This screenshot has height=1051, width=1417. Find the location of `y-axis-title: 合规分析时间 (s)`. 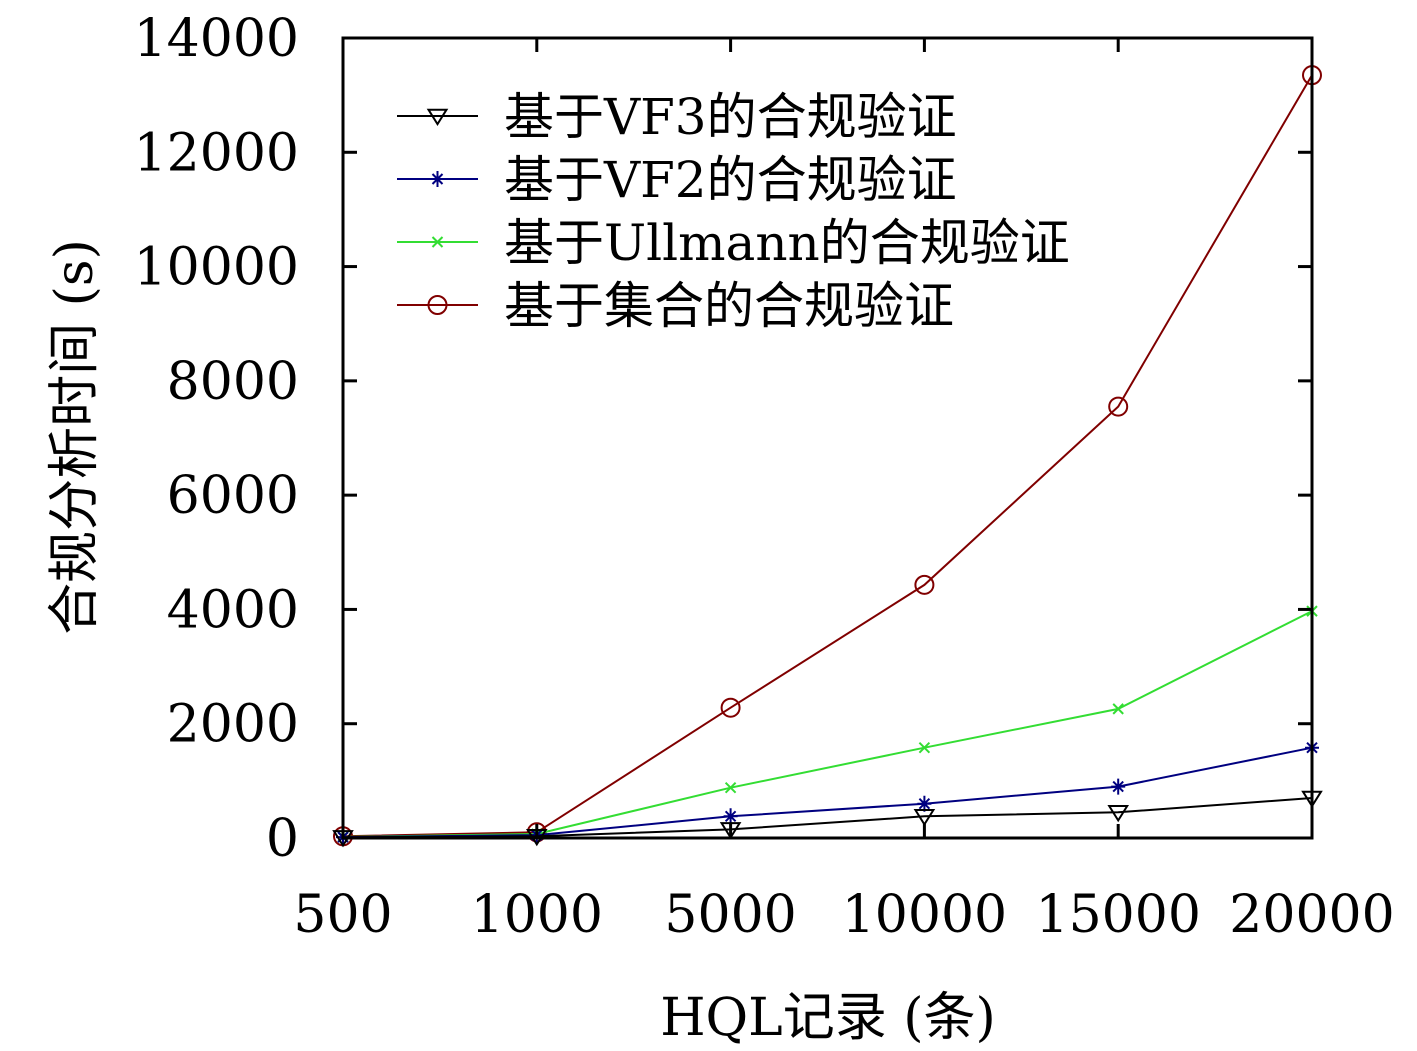

y-axis-title: 合规分析时间 (s) is located at coordinates (75, 437).